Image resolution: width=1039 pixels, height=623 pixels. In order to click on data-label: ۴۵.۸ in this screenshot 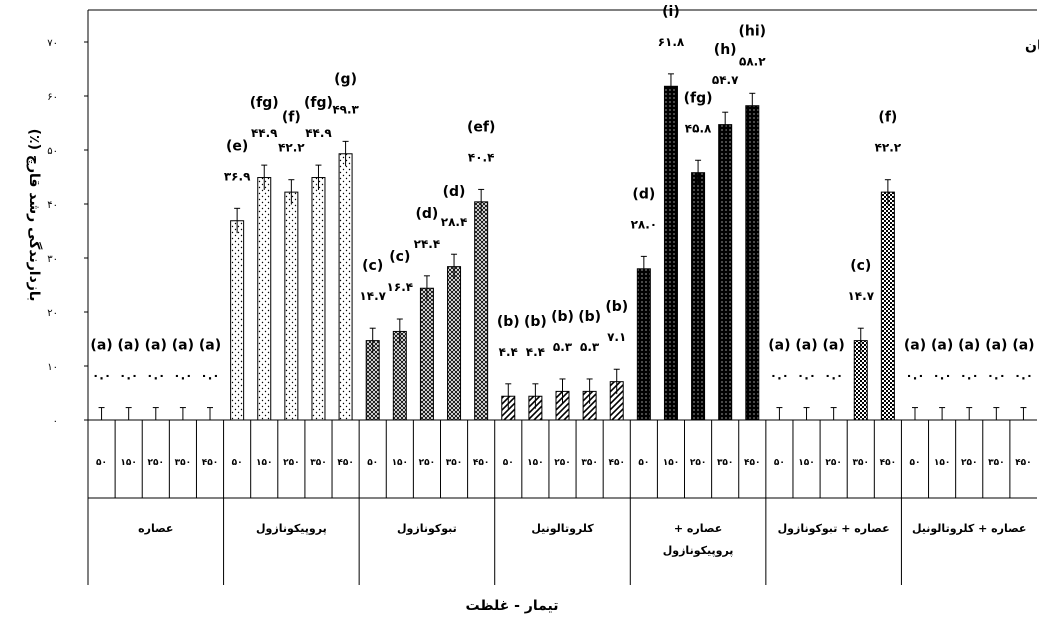, I will do `click(698, 128)`.